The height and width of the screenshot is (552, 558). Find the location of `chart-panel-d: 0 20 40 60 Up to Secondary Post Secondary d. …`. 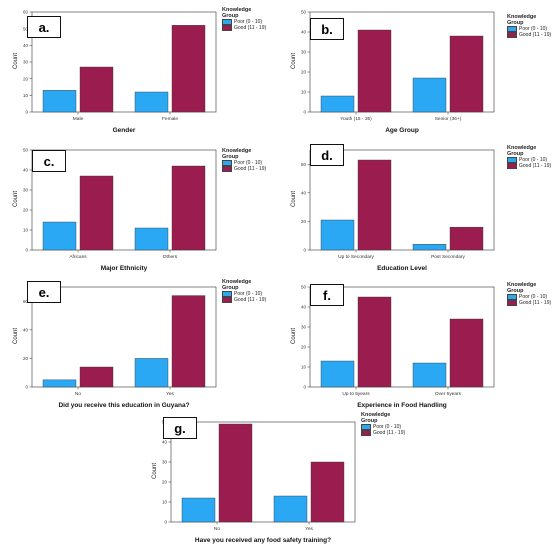

chart-panel-d: 0 20 40 60 Up to Secondary Post Secondary d. … is located at coordinates (417, 208).